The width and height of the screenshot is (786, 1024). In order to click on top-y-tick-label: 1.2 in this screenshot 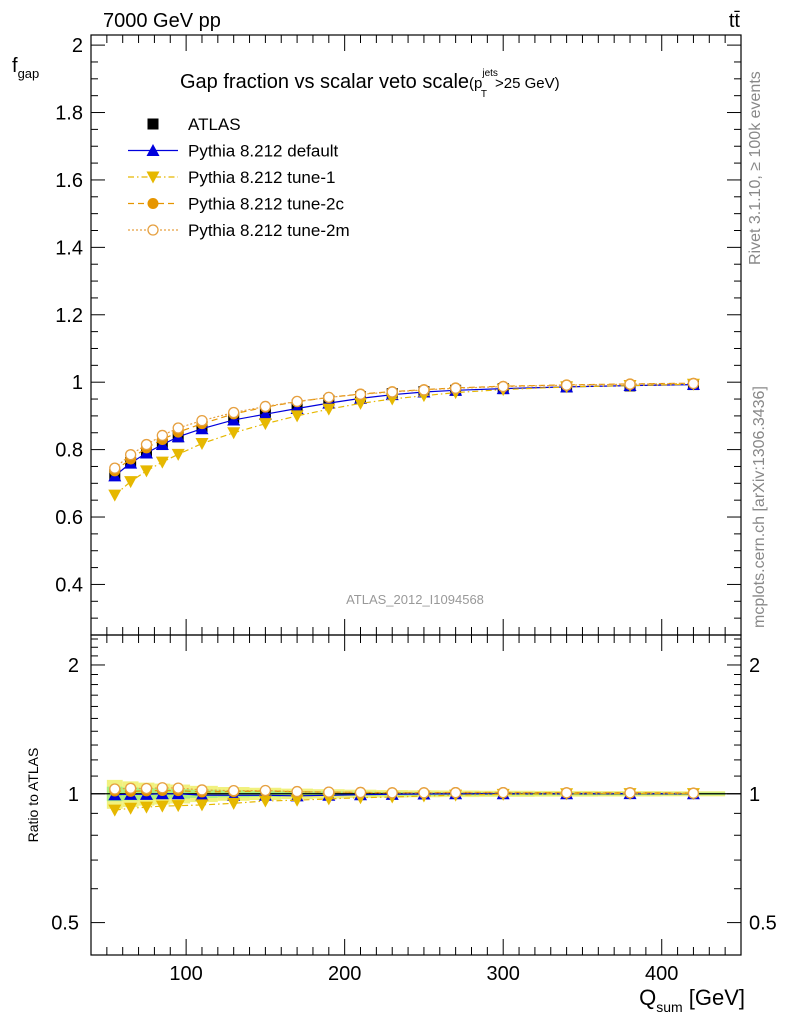, I will do `click(69, 316)`.